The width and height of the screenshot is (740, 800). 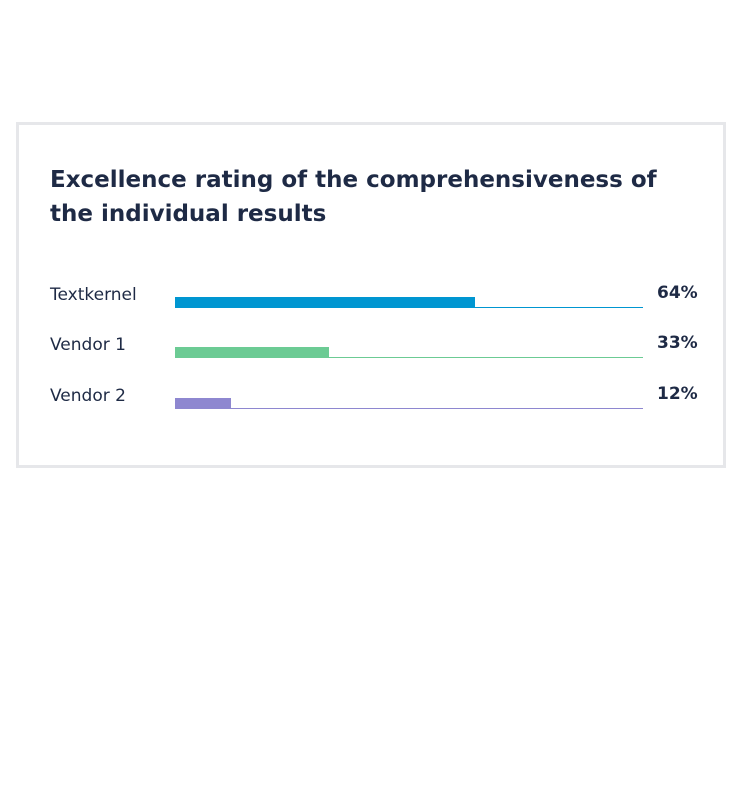 I want to click on category-label: Vendor 2, so click(x=88, y=396).